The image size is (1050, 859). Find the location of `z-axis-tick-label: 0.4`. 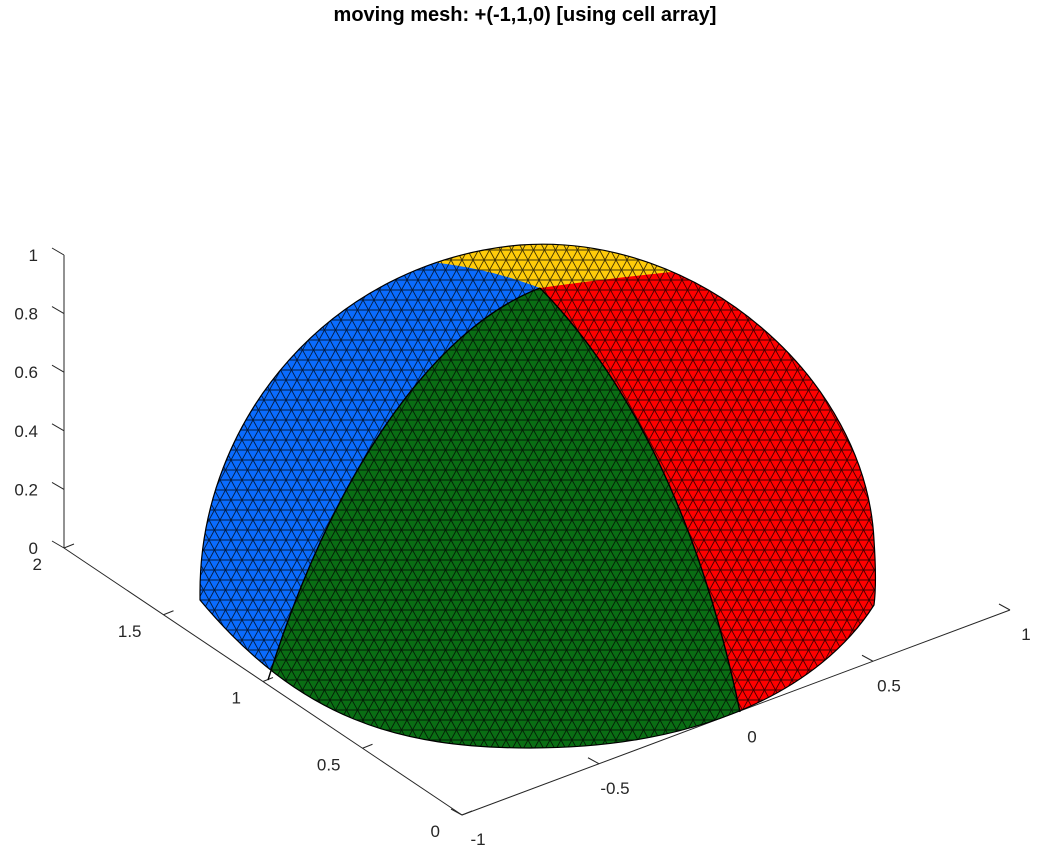

z-axis-tick-label: 0.4 is located at coordinates (26, 431).